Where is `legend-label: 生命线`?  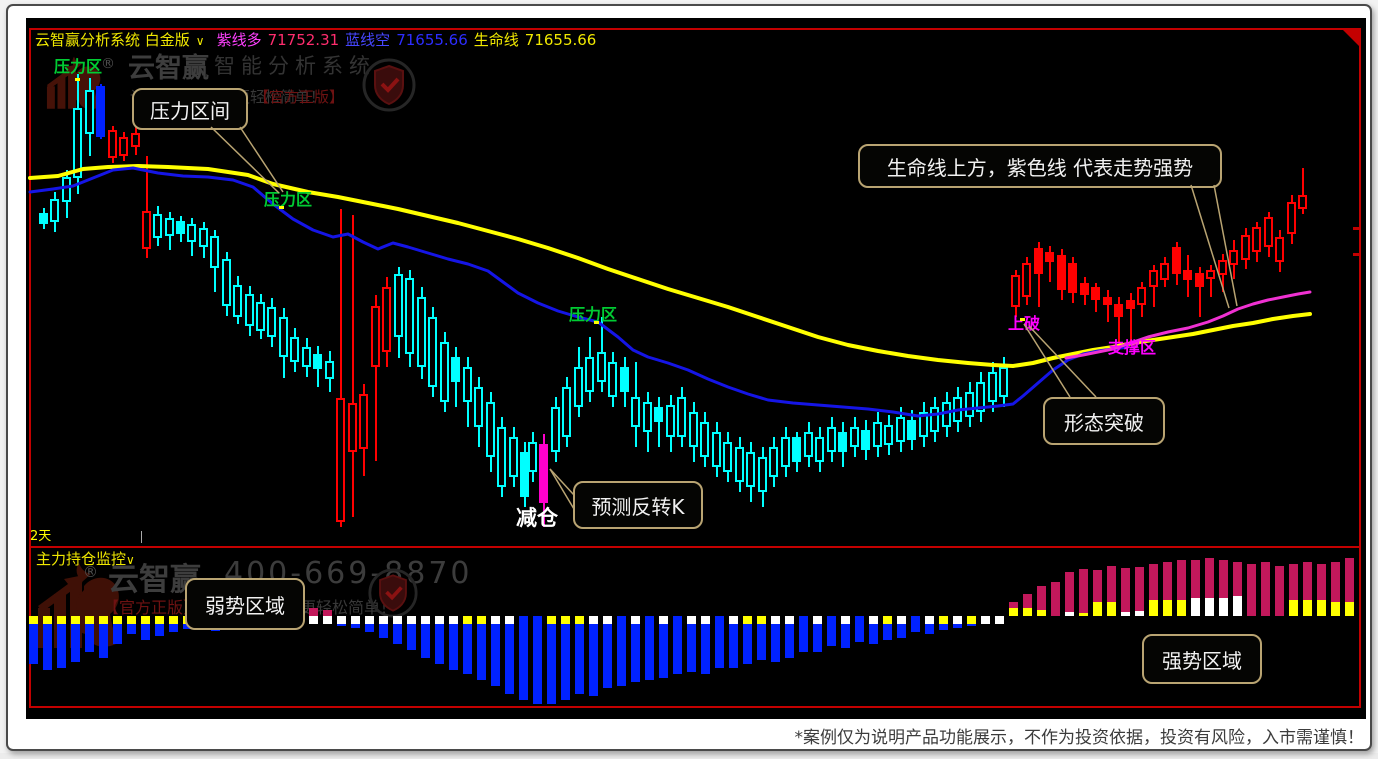
legend-label: 生命线 is located at coordinates (496, 39).